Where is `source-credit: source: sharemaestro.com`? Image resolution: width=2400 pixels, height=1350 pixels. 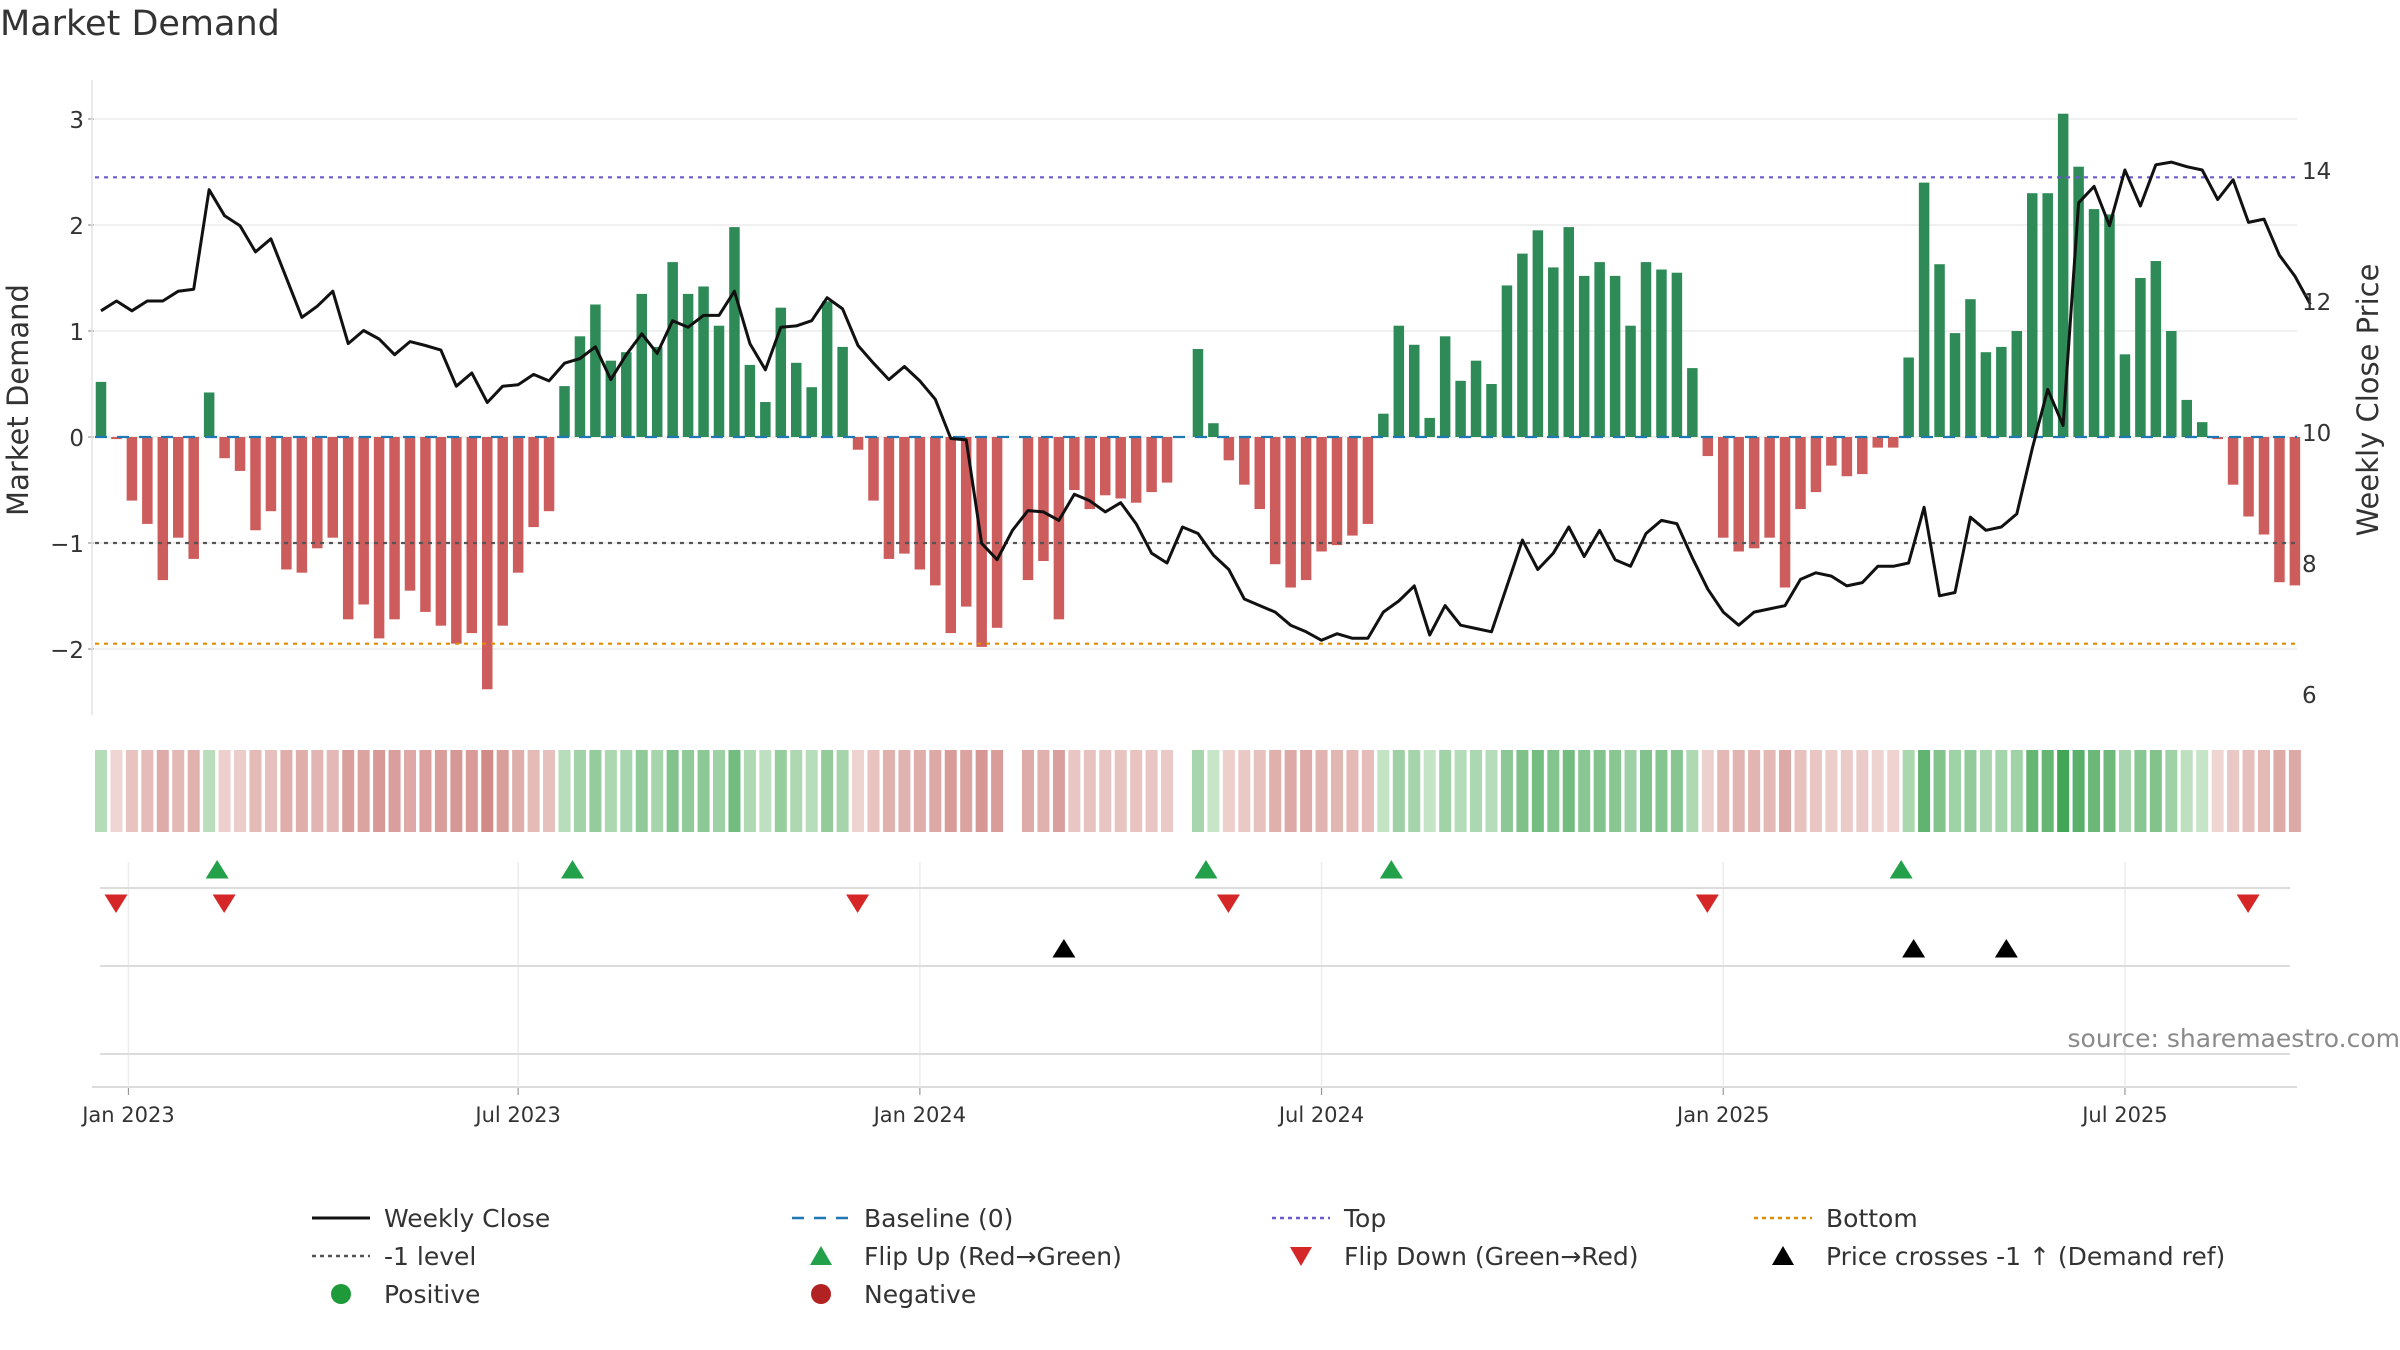
source-credit: source: sharemaestro.com is located at coordinates (2233, 1038).